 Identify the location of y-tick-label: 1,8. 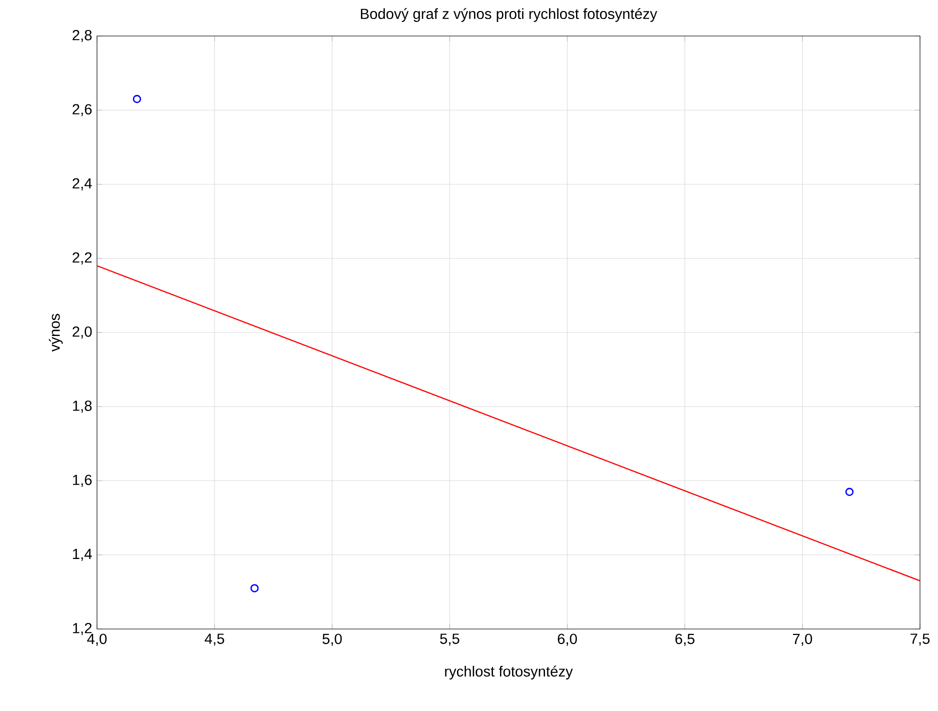
(82, 406).